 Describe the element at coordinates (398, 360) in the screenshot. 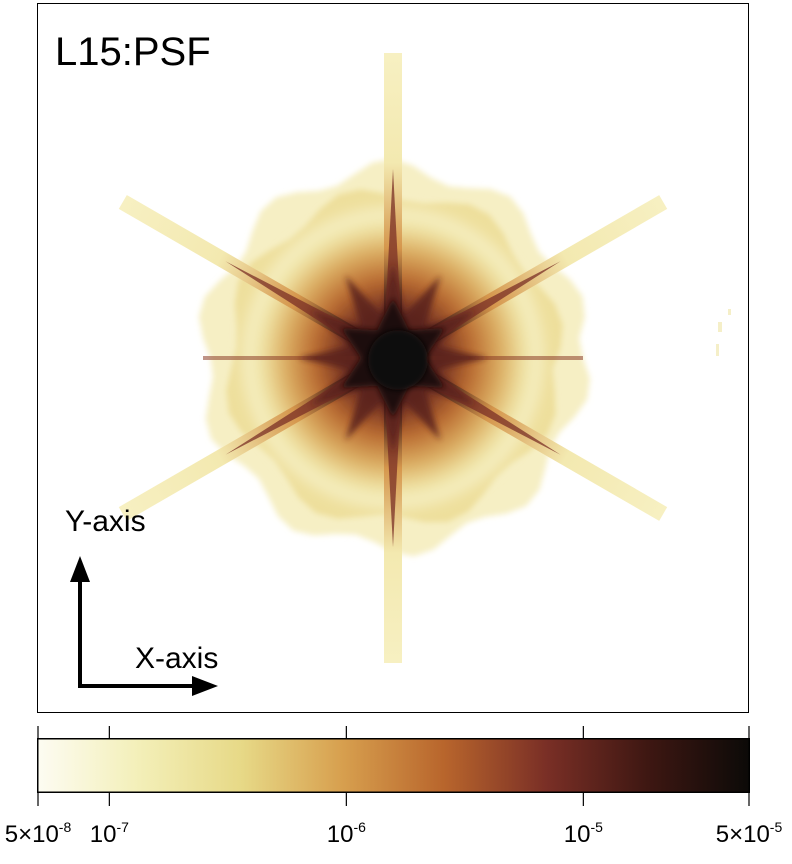

I see `psf-core` at that location.